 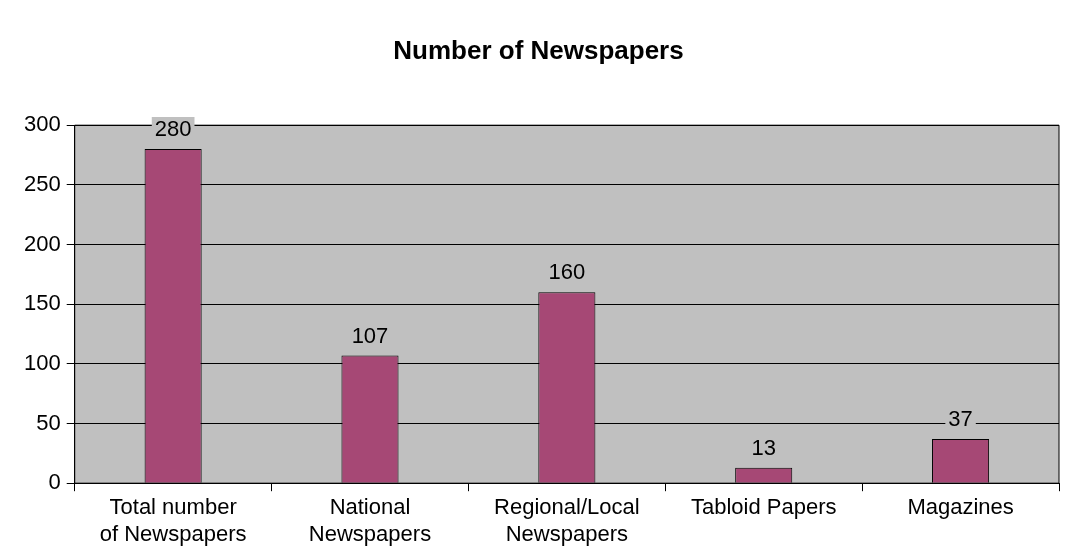 I want to click on y-tick-label: 200, so click(x=42, y=243).